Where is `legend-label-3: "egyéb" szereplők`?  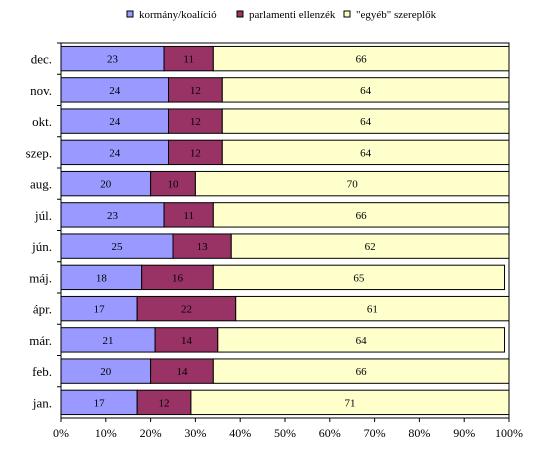
legend-label-3: "egyéb" szereplők is located at coordinates (396, 15).